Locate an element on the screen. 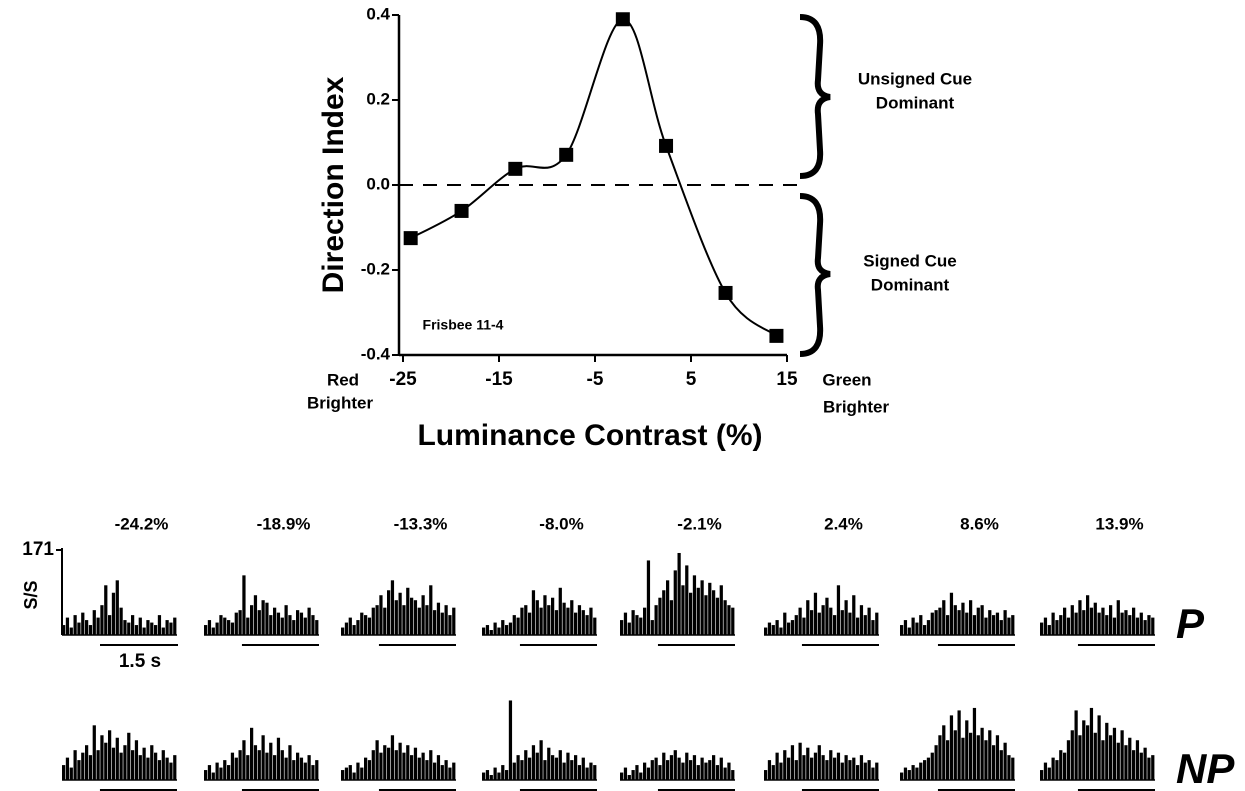 This screenshot has height=791, width=1245. psth-y-tick-label: 171 is located at coordinates (38, 549).